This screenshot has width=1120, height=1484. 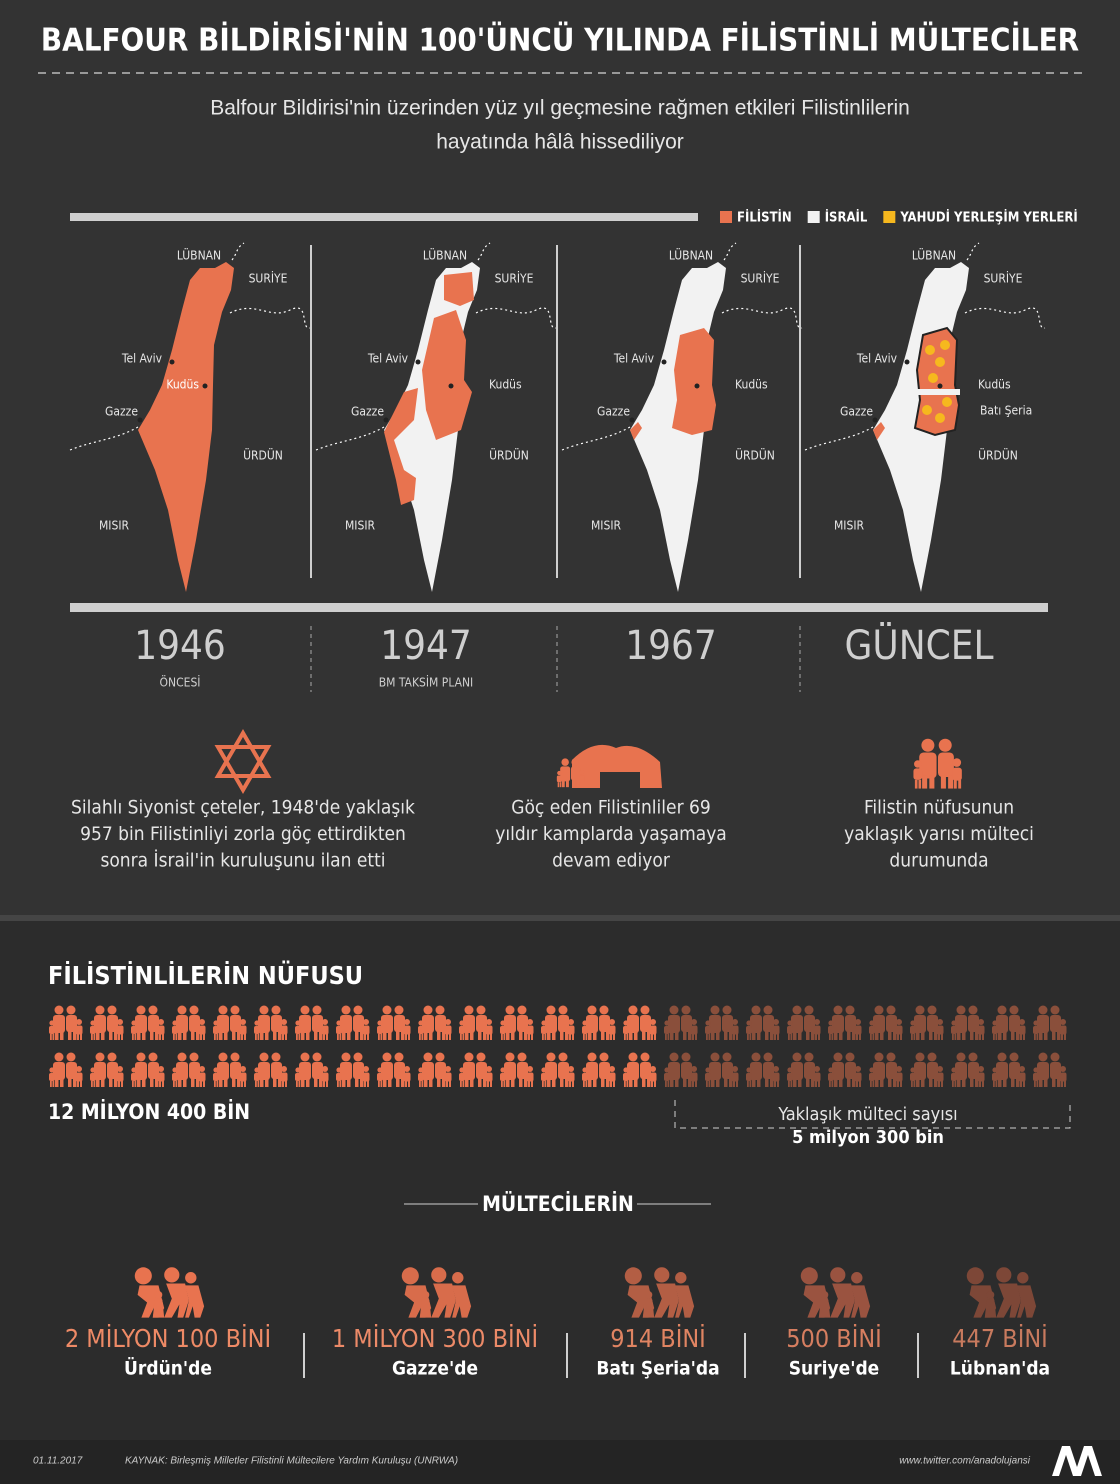 I want to click on refugee-place: Ürdün'de, so click(x=168, y=1368).